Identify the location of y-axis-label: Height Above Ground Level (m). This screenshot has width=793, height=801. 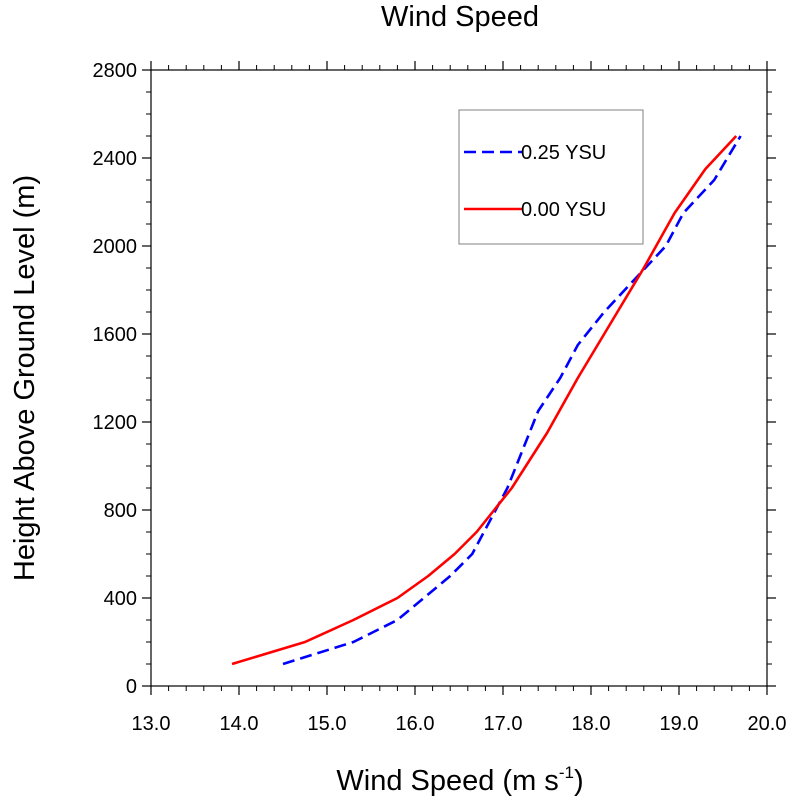
(25, 378).